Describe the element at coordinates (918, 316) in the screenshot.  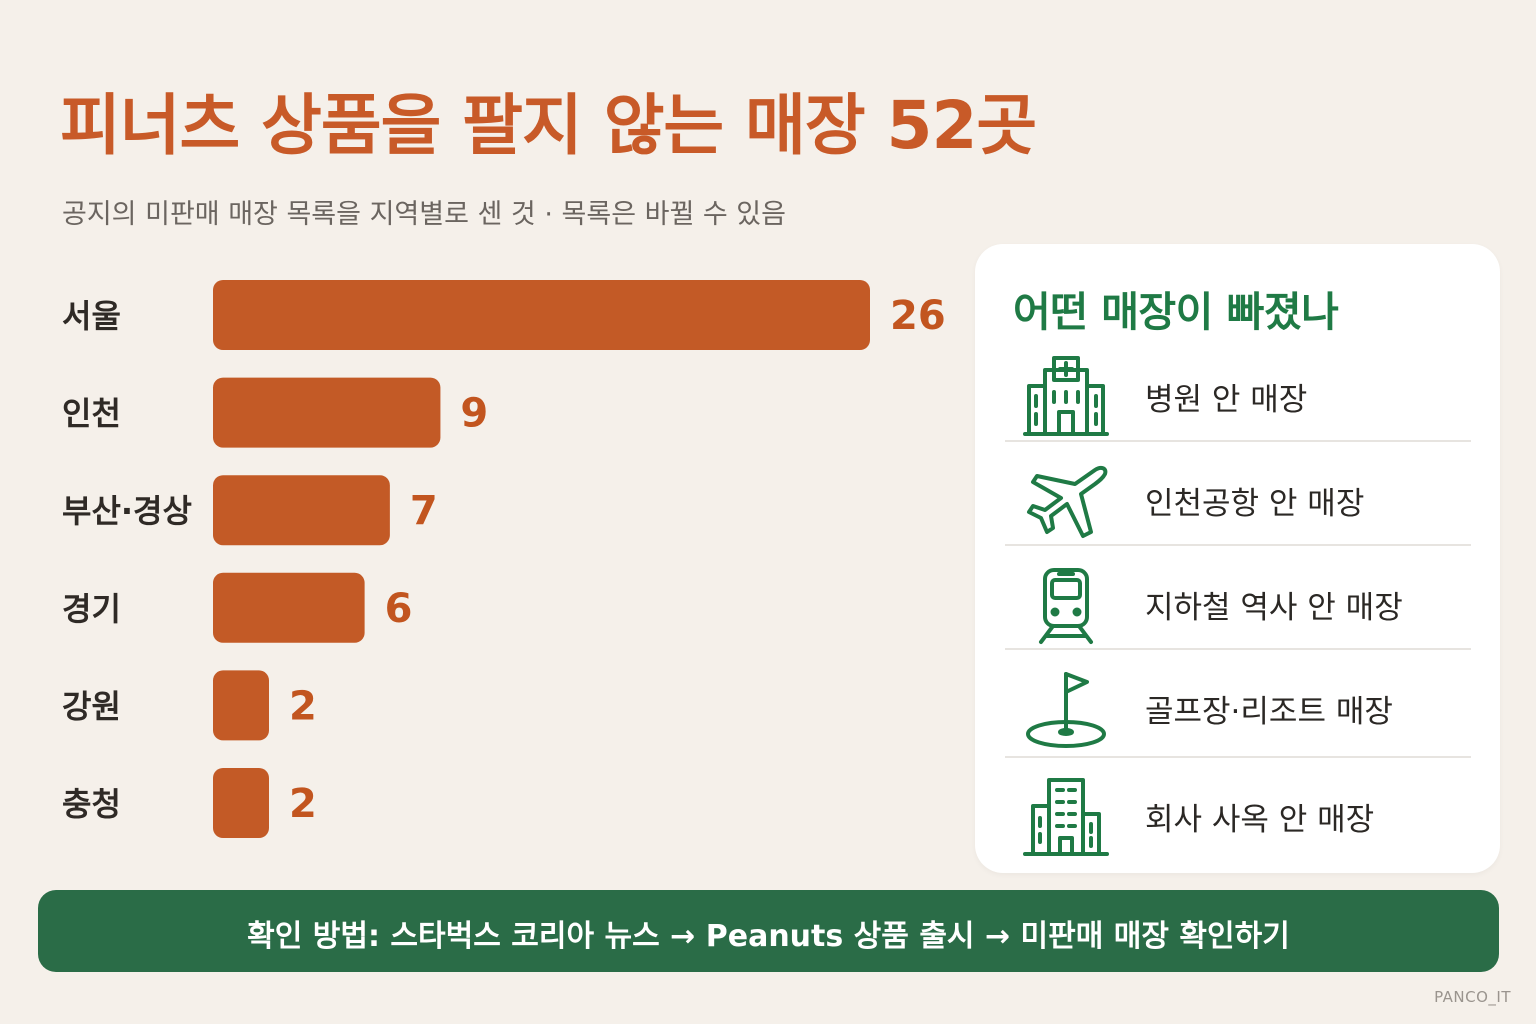
I see `value-label: 26` at that location.